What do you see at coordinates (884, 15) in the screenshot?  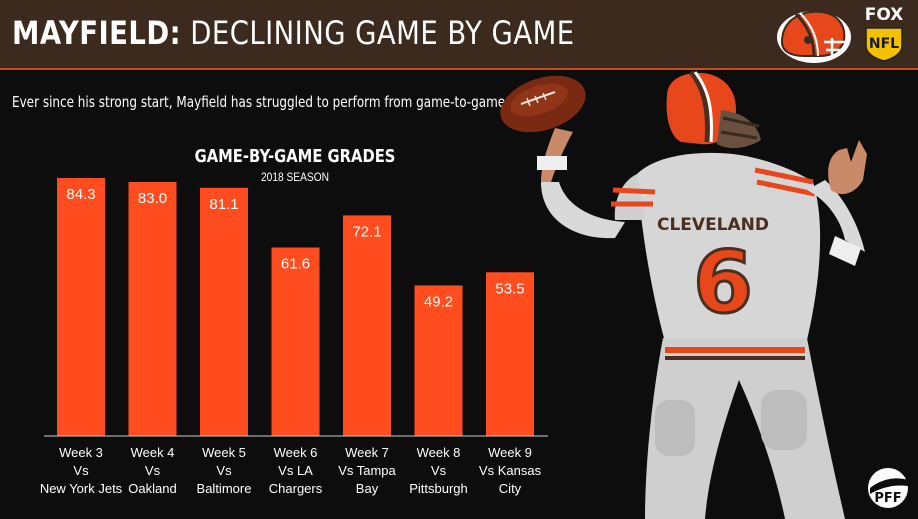 I see `fox-logo-text: FOX` at bounding box center [884, 15].